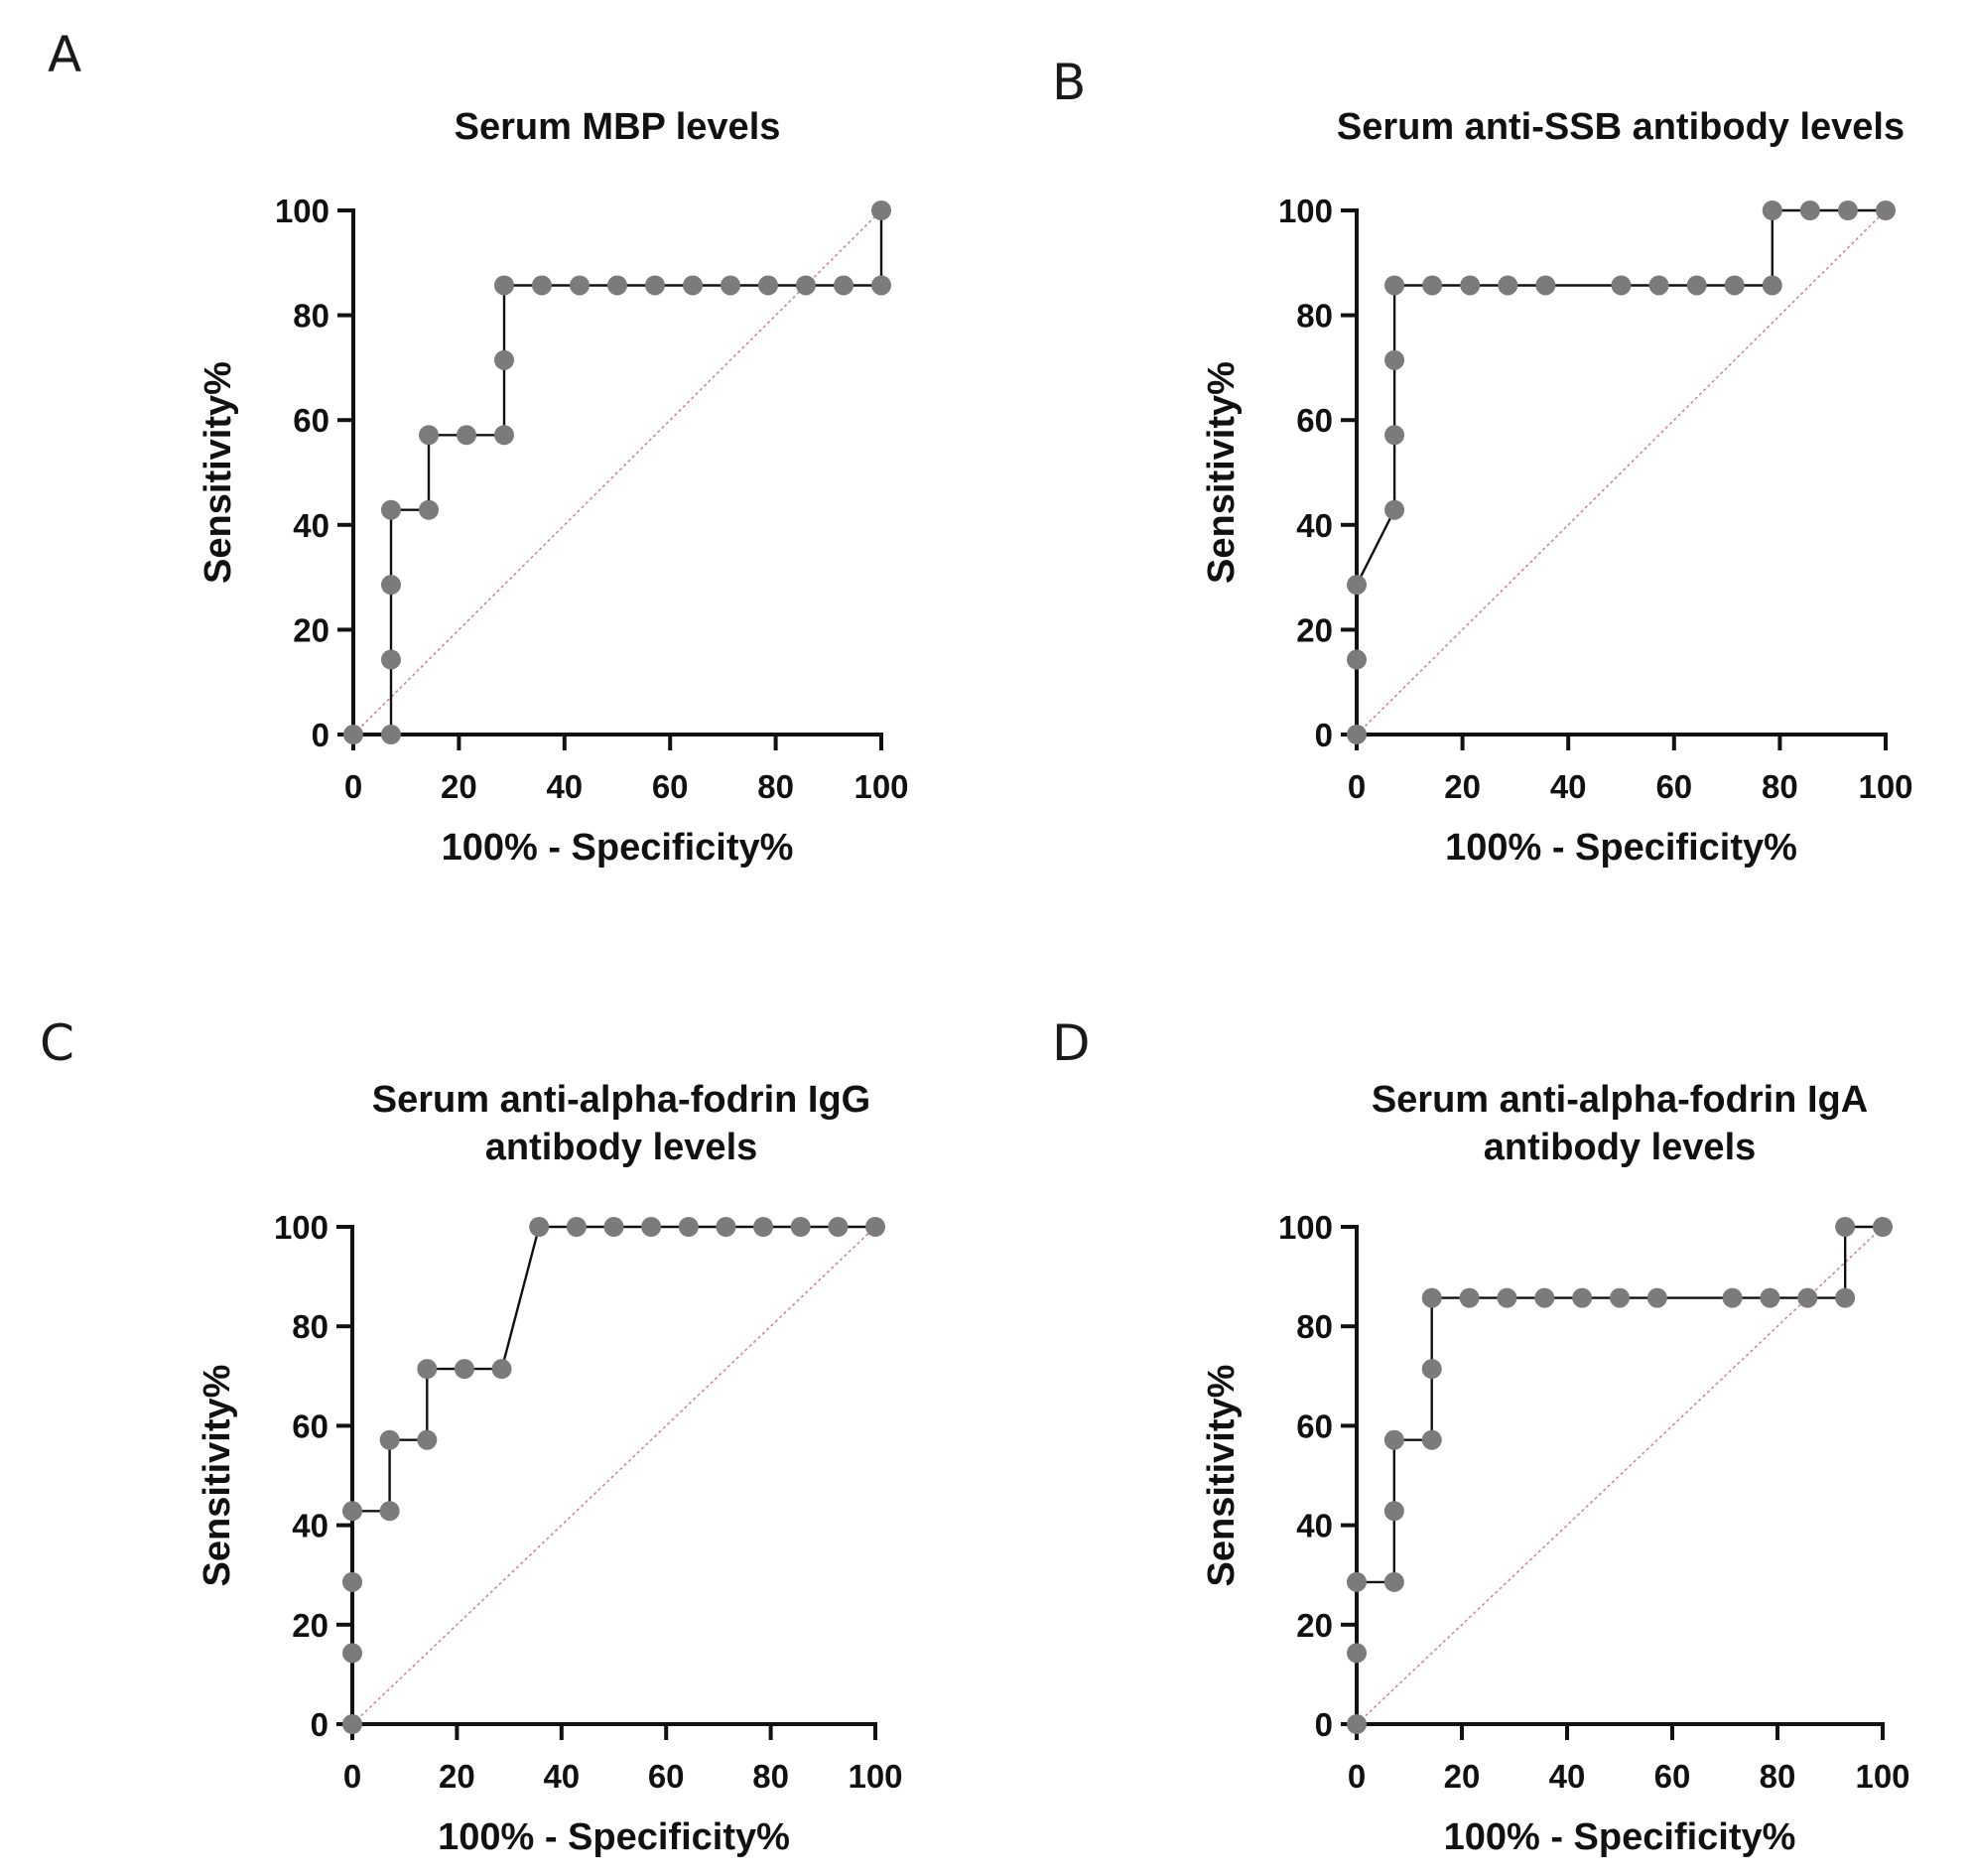  Describe the element at coordinates (1672, 1776) in the screenshot. I see `x-tick-label: 60` at that location.